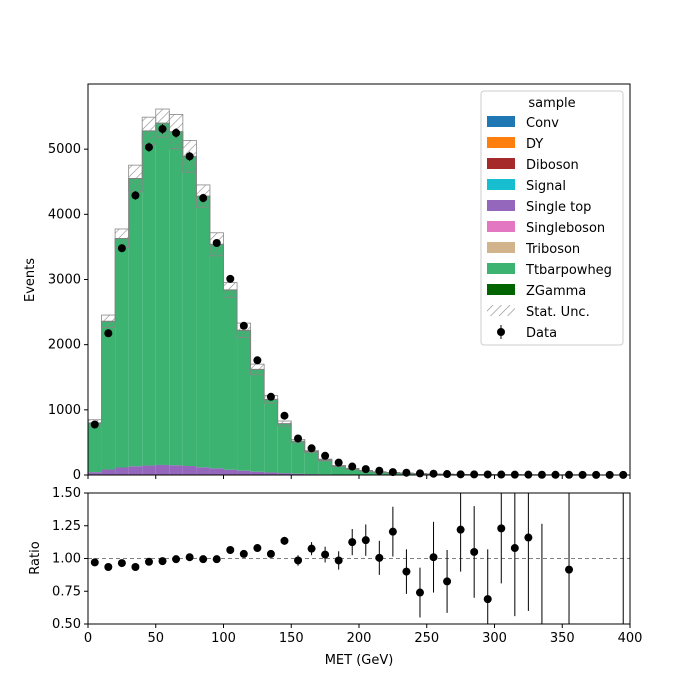 Image resolution: width=700 pixels, height=700 pixels. I want to click on ratio-x-ticks: 0 50 100 150 200 250 300 350 400, so click(363, 635).